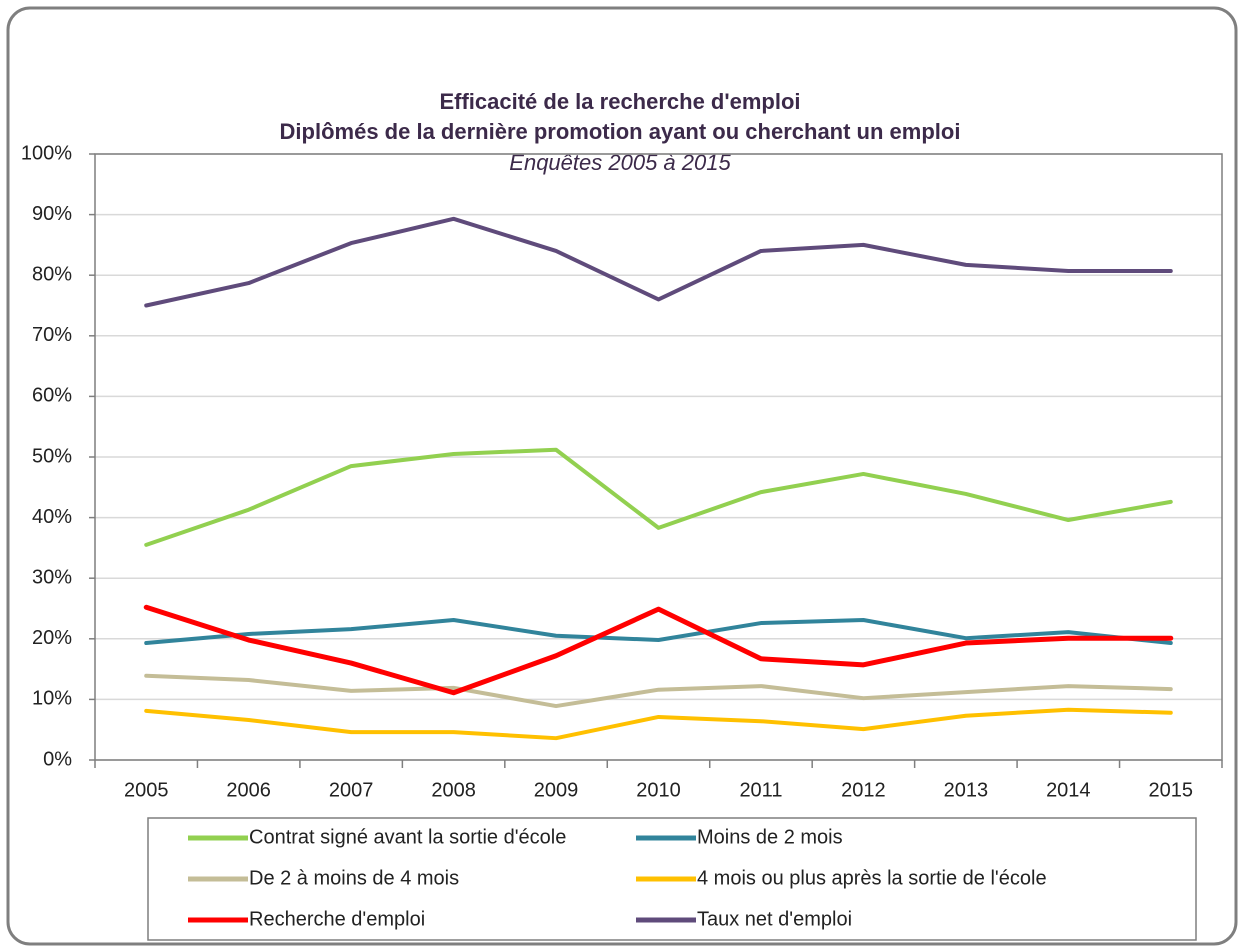  What do you see at coordinates (52, 396) in the screenshot?
I see `y-tick-label: 60%` at bounding box center [52, 396].